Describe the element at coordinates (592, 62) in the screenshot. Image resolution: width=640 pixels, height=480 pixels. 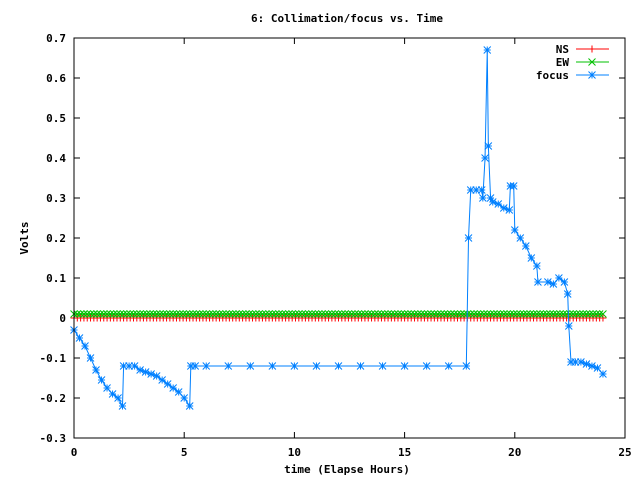
I see `legend-marker-EW` at that location.